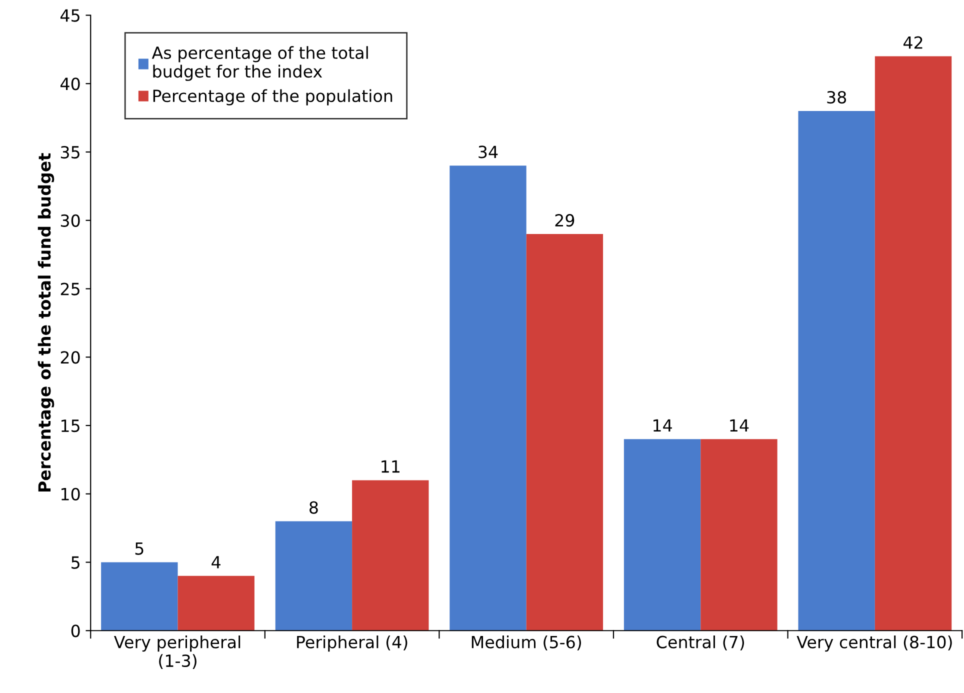  What do you see at coordinates (352, 643) in the screenshot?
I see `x-tick-label: Peripheral (4)` at bounding box center [352, 643].